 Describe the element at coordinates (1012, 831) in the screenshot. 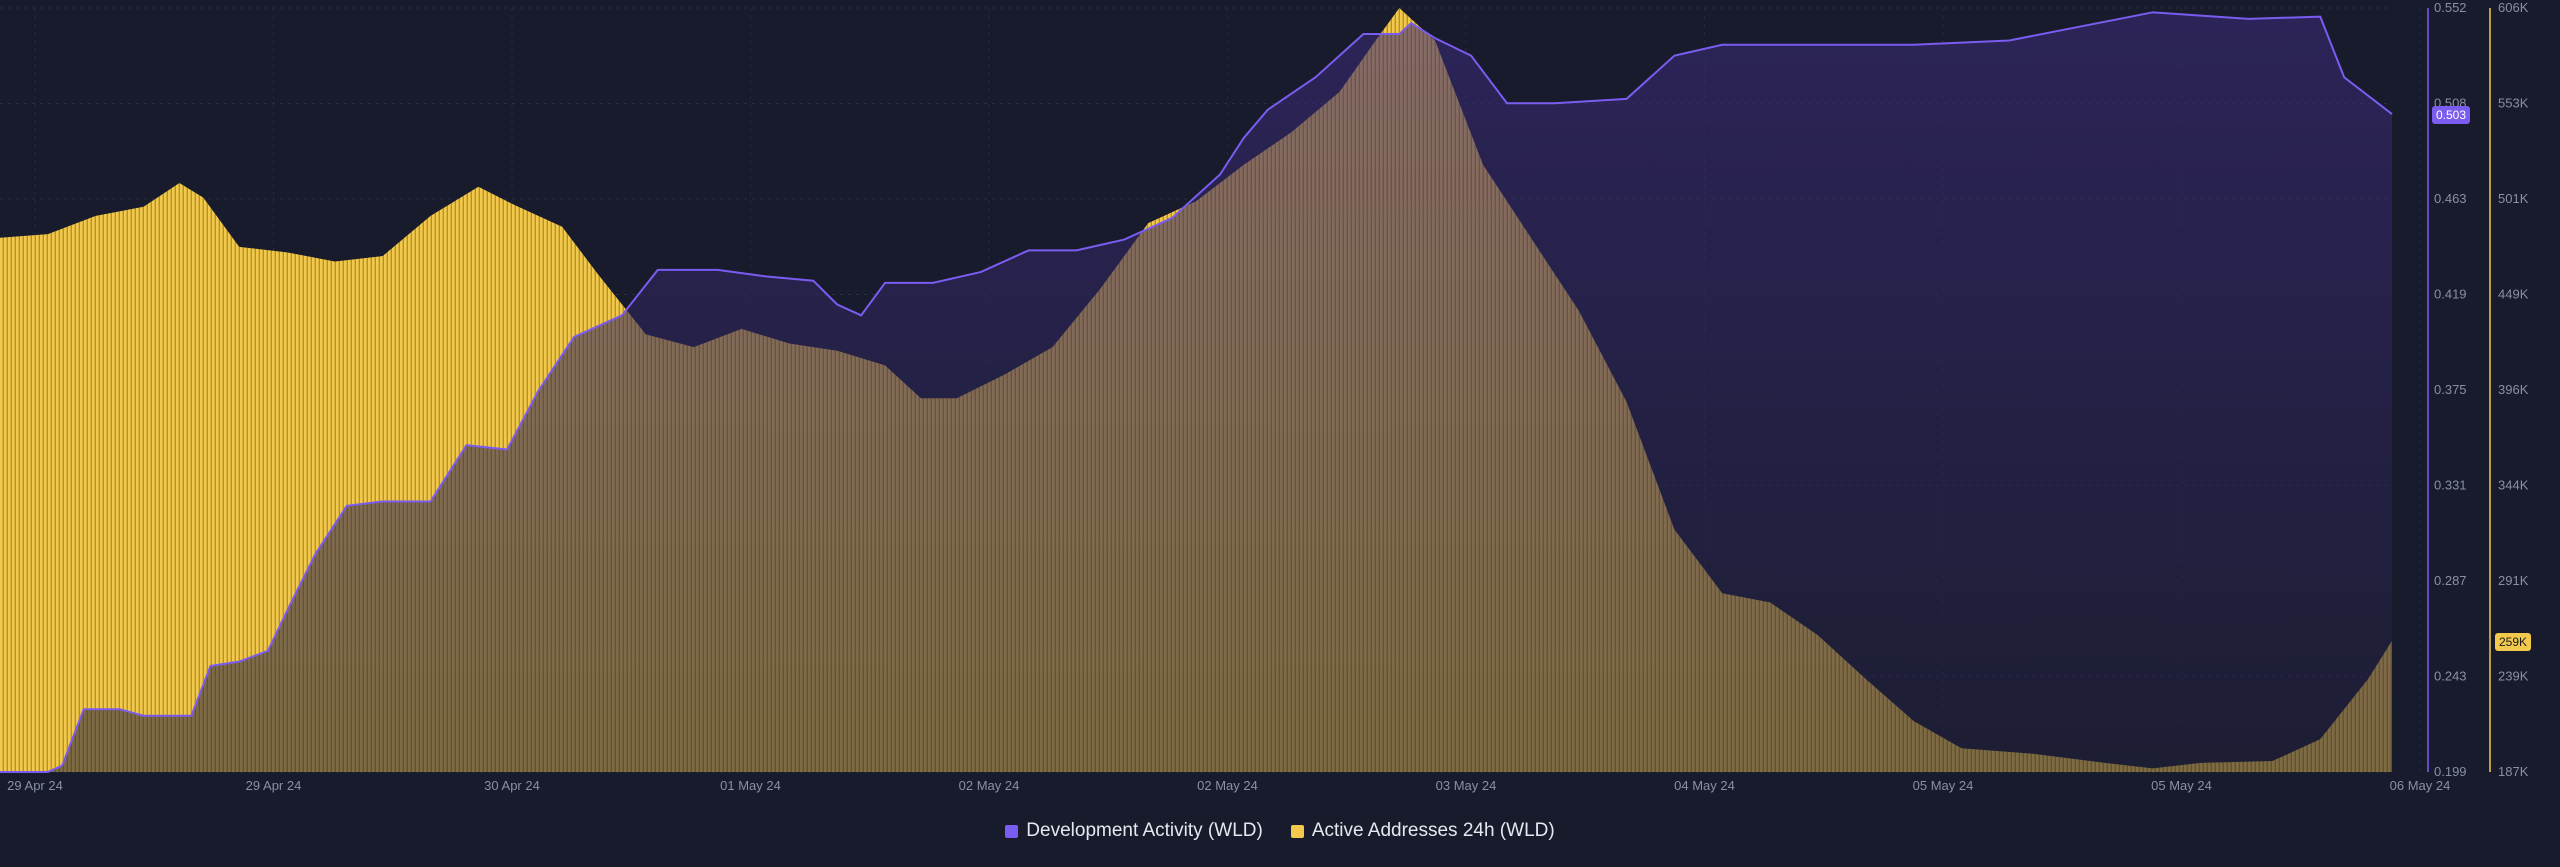

I see `legend-swatch-dev` at that location.